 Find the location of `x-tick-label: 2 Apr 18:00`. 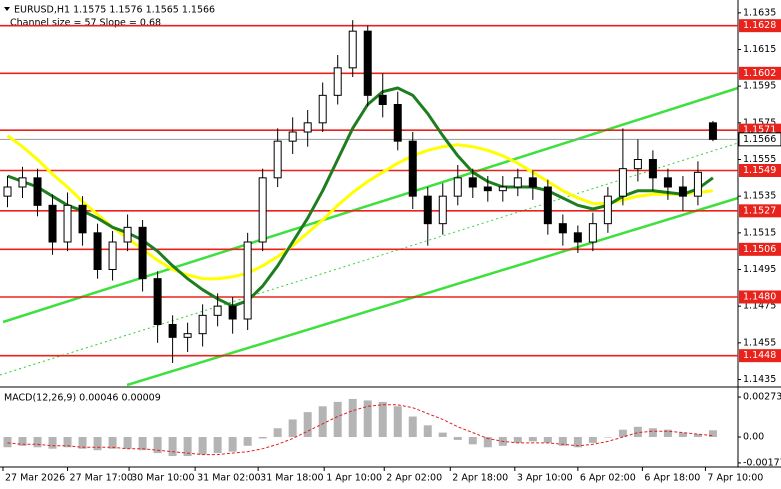

x-tick-label: 2 Apr 18:00 is located at coordinates (480, 478).